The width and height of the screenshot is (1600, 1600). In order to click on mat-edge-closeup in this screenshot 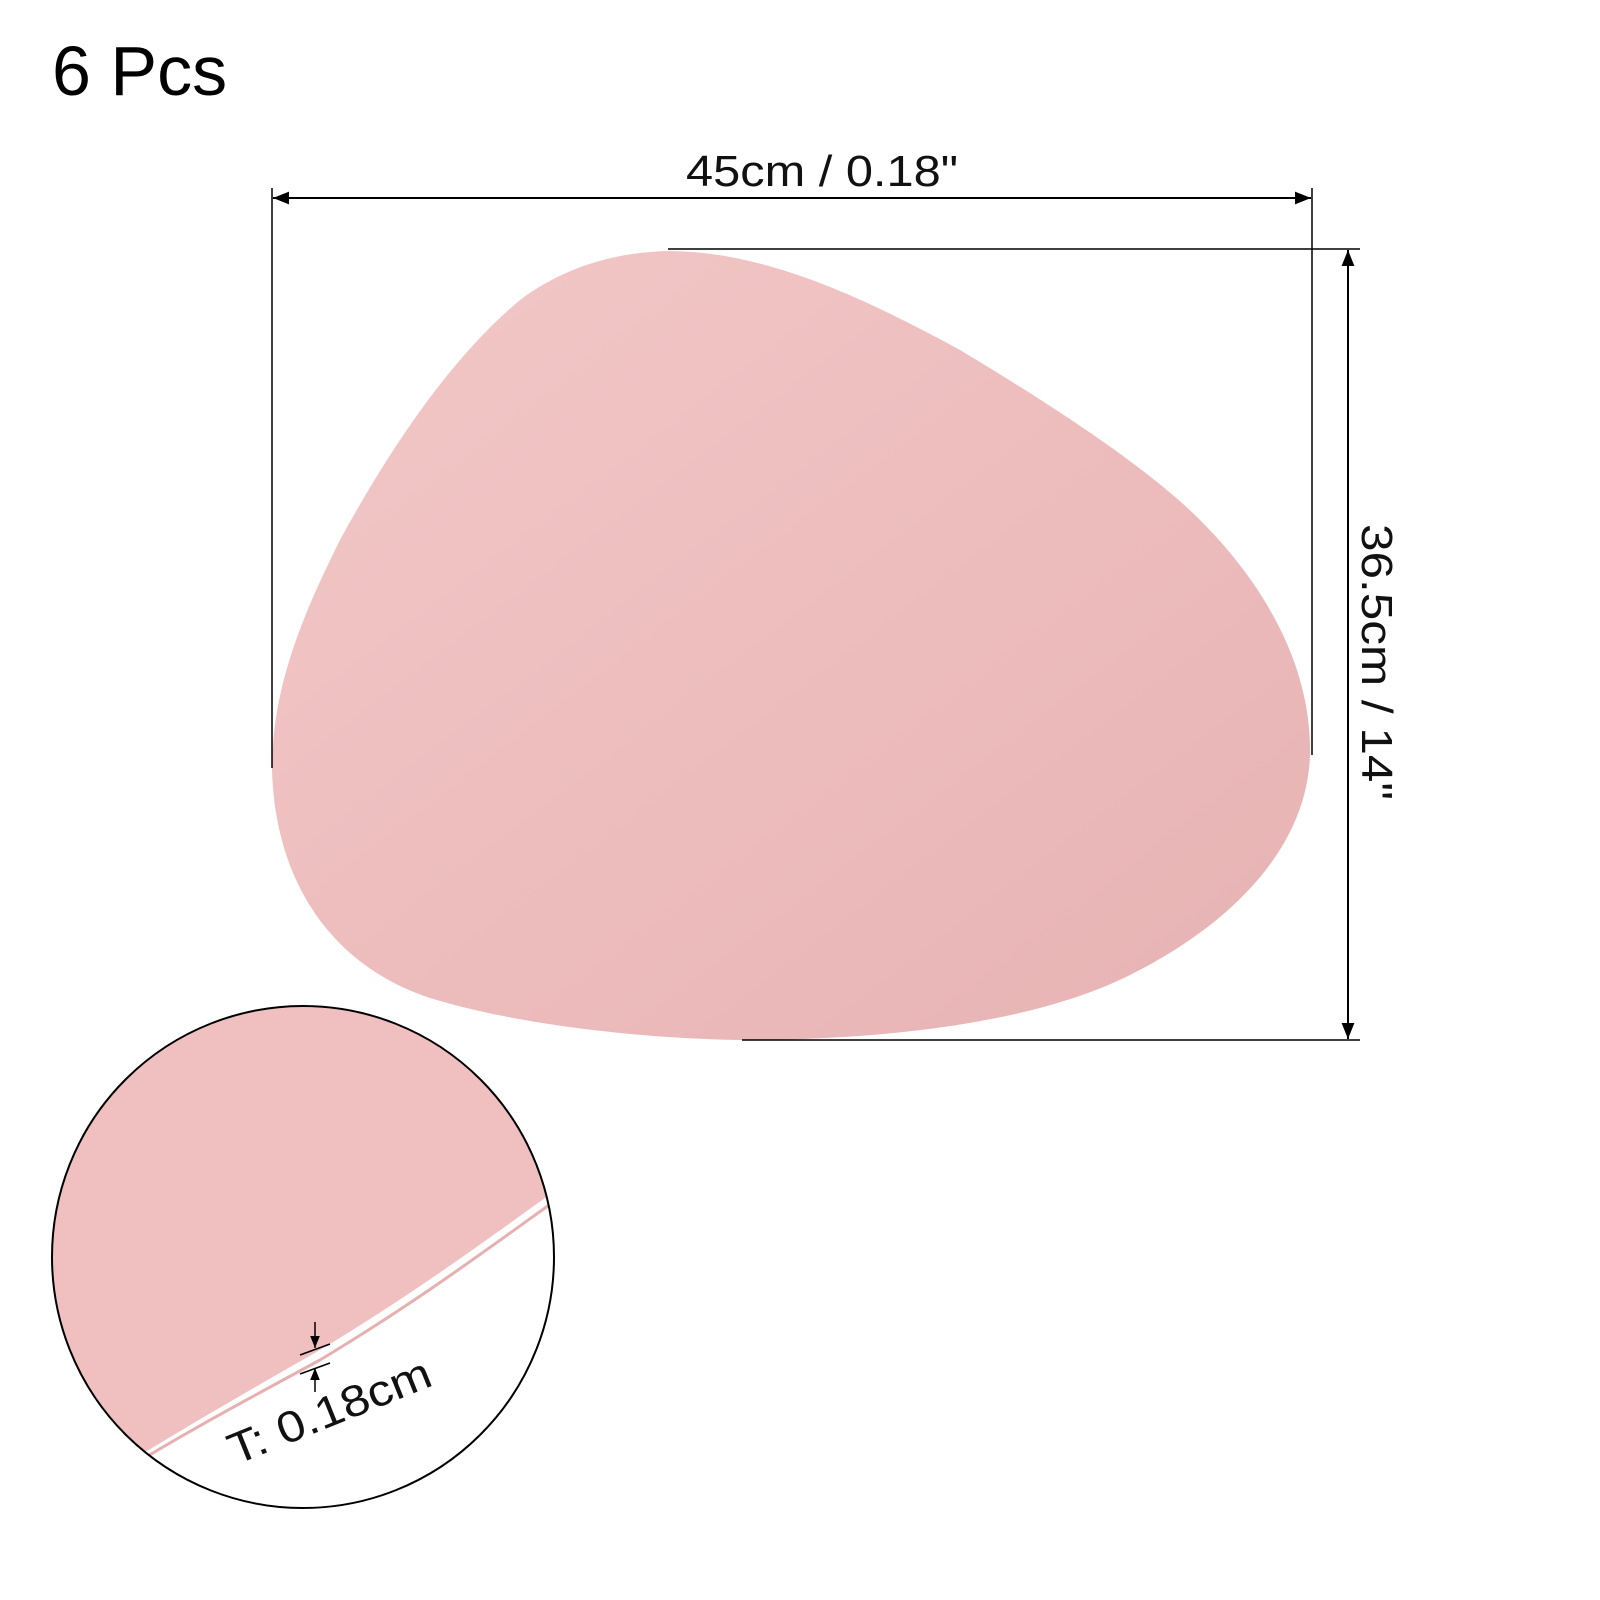, I will do `click(303, 1257)`.